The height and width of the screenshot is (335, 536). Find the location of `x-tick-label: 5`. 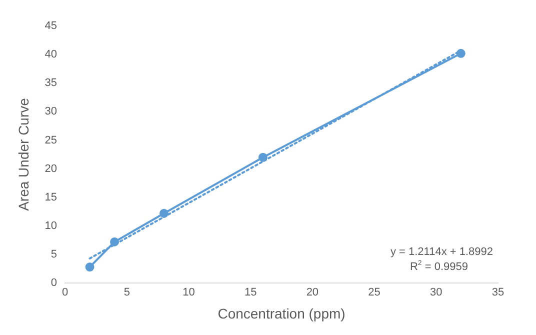

x-tick-label: 5 is located at coordinates (127, 292).